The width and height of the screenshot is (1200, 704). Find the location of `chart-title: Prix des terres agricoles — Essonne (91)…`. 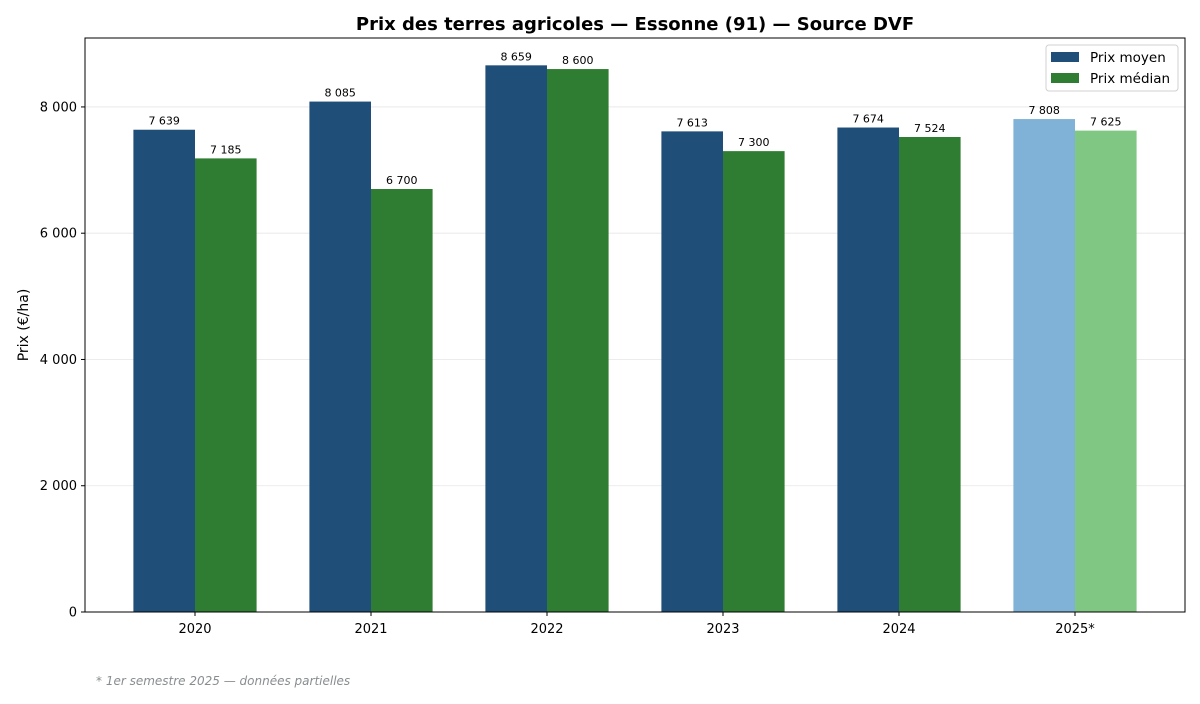

chart-title: Prix des terres agricoles — Essonne (91)… is located at coordinates (635, 24).